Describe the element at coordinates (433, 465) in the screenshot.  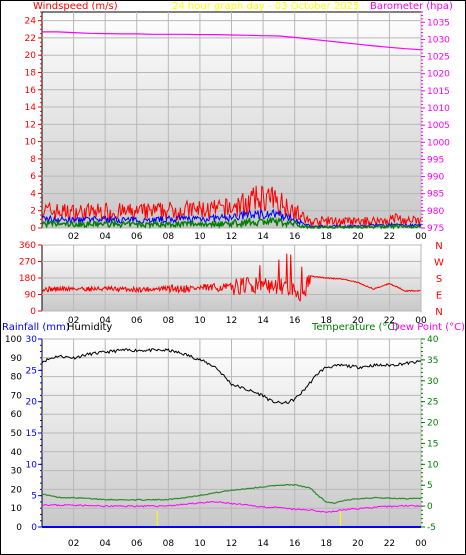
I see `temp-tick-label: 10` at that location.